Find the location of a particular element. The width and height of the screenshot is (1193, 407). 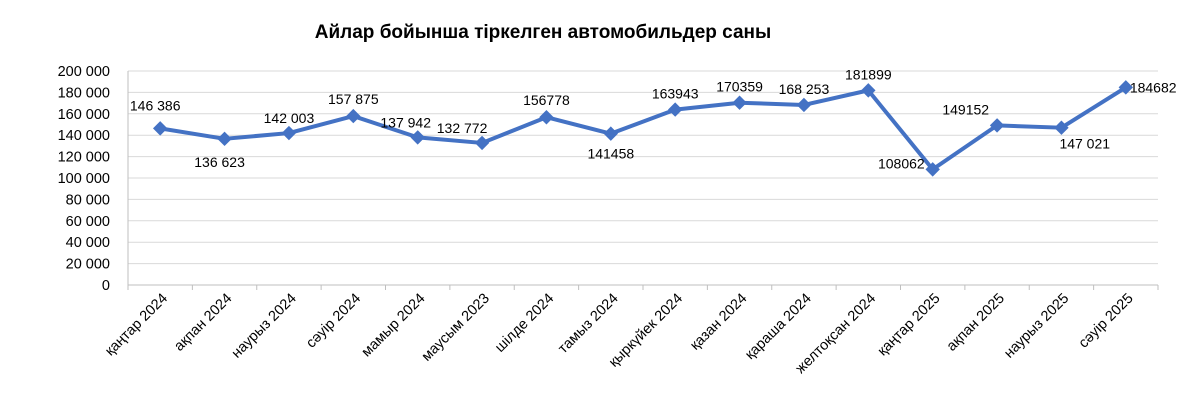

data-label: 170359 is located at coordinates (739, 87).